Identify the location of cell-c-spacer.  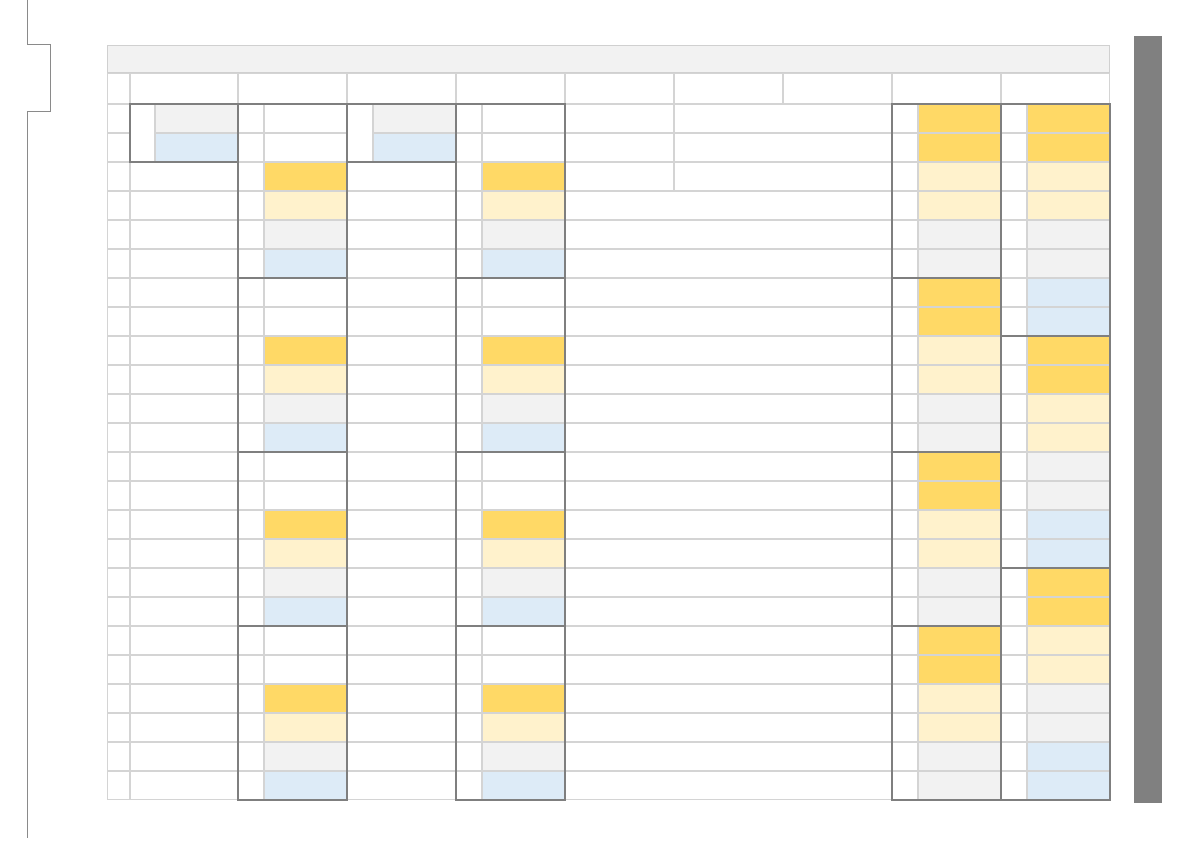
(360, 133).